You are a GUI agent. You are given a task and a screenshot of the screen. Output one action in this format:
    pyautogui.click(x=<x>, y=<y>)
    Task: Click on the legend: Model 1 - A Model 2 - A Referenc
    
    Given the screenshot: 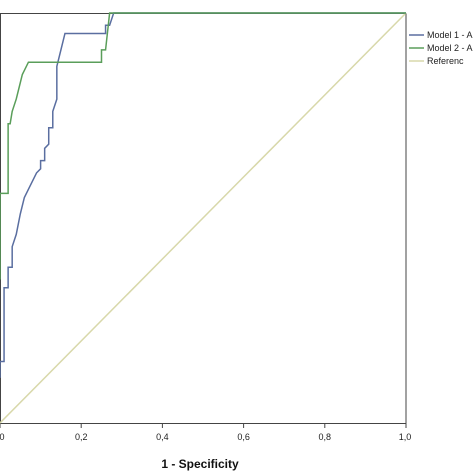 What is the action you would take?
    pyautogui.click(x=441, y=48)
    